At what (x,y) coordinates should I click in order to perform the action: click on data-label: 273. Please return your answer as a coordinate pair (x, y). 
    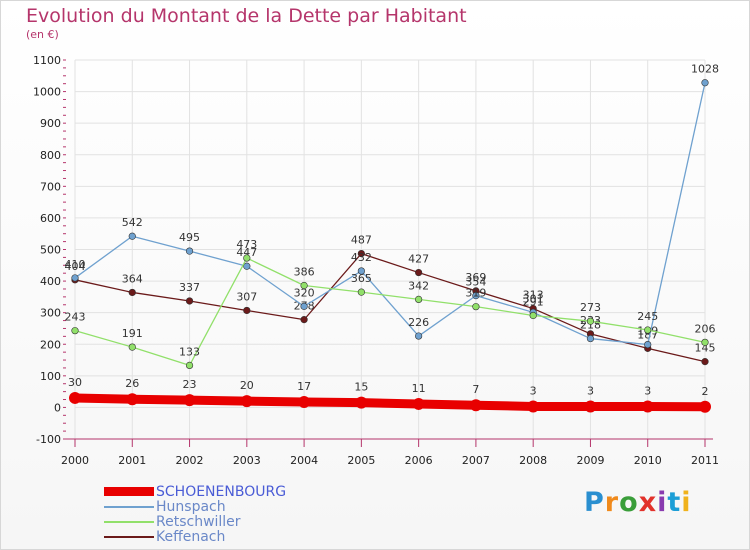
    Looking at the image, I should click on (590, 307).